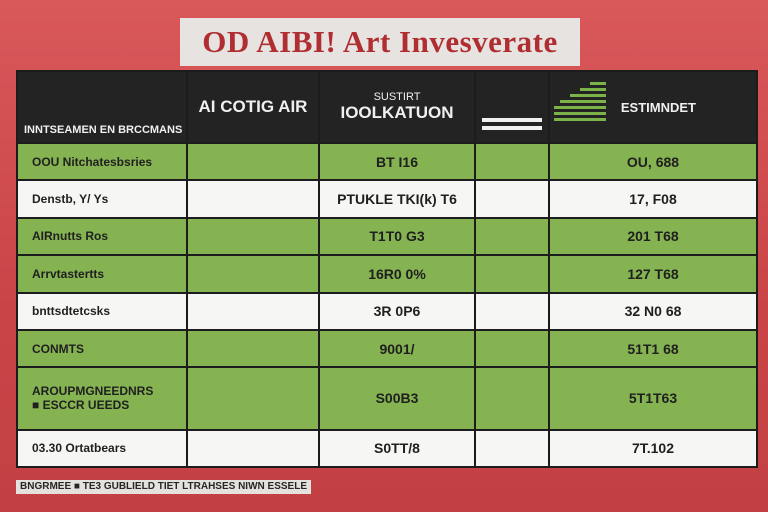  I want to click on table-row: Arrvtastertts 16R0 0% 127 T68, so click(387, 274).